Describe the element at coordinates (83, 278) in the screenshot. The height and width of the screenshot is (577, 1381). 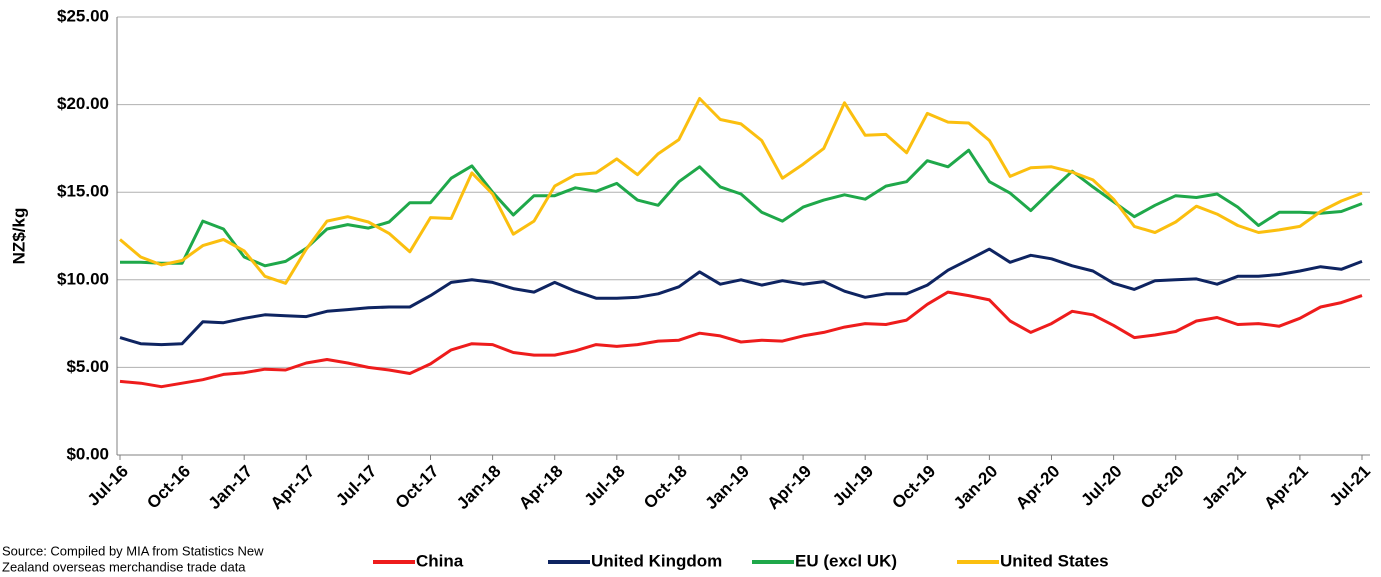
I see `y-tick-label: $10.00` at that location.